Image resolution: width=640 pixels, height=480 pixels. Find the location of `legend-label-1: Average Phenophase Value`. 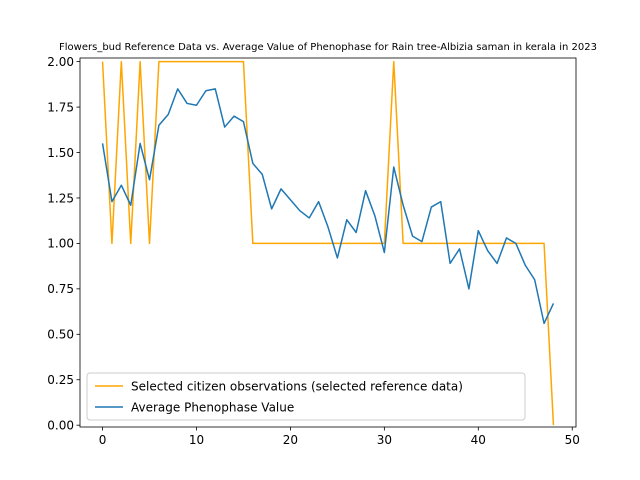

legend-label-1: Average Phenophase Value is located at coordinates (212, 408).